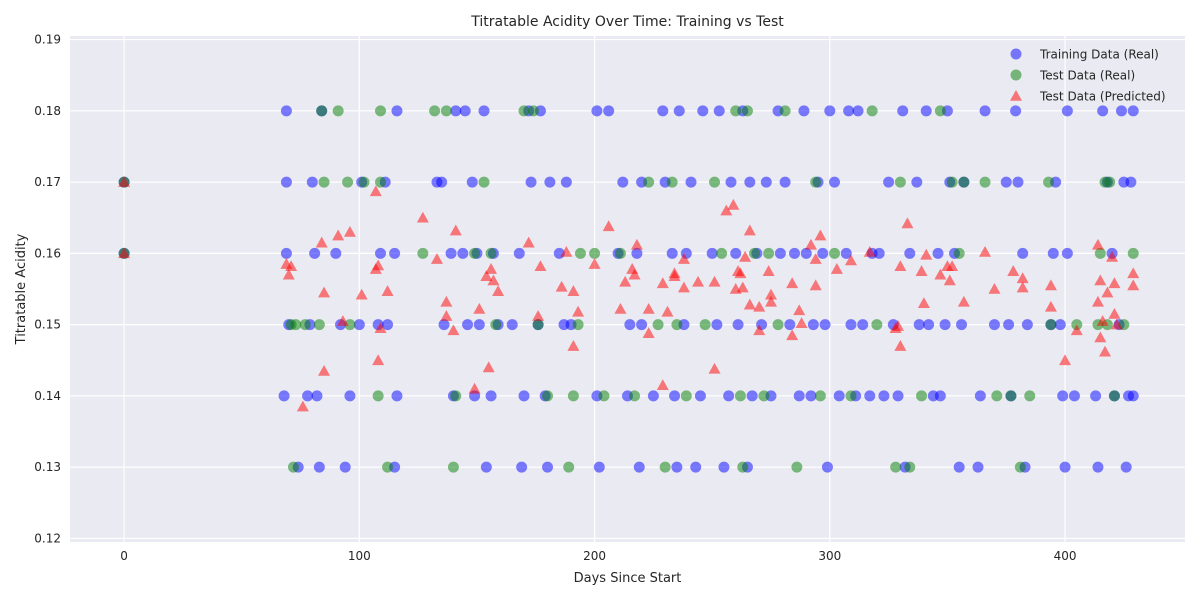 The width and height of the screenshot is (1200, 604). Describe the element at coordinates (628, 578) in the screenshot. I see `x-axis-label: Days Since Start` at that location.